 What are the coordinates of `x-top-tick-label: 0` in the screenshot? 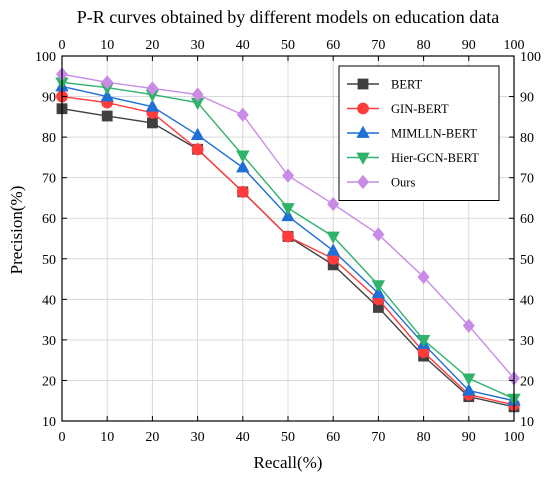 It's located at (62, 45).